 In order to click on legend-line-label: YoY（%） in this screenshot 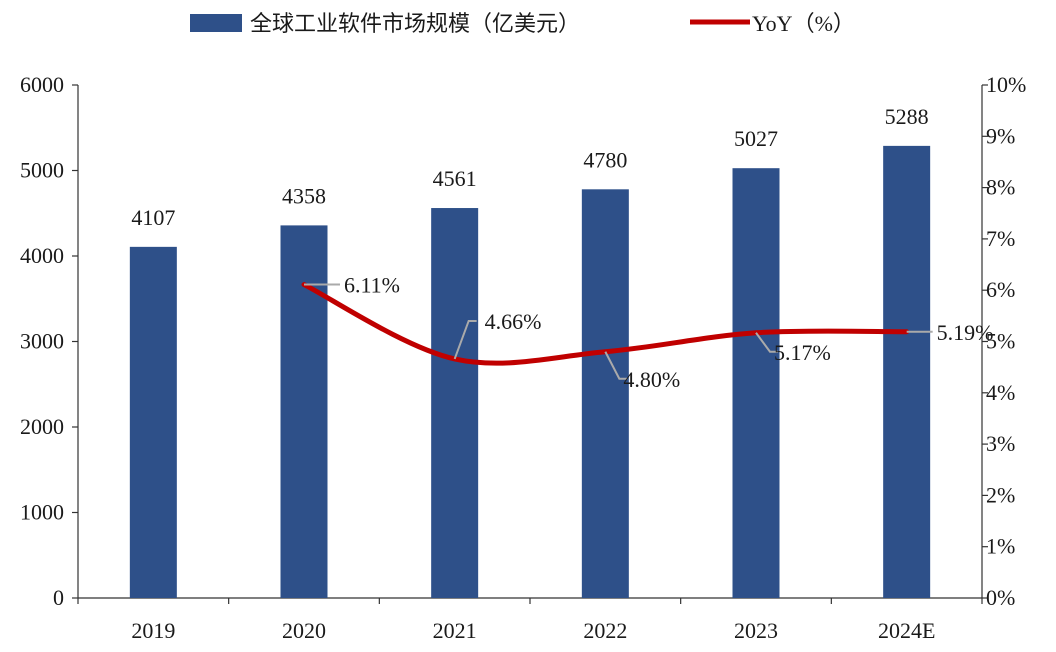, I will do `click(803, 23)`.